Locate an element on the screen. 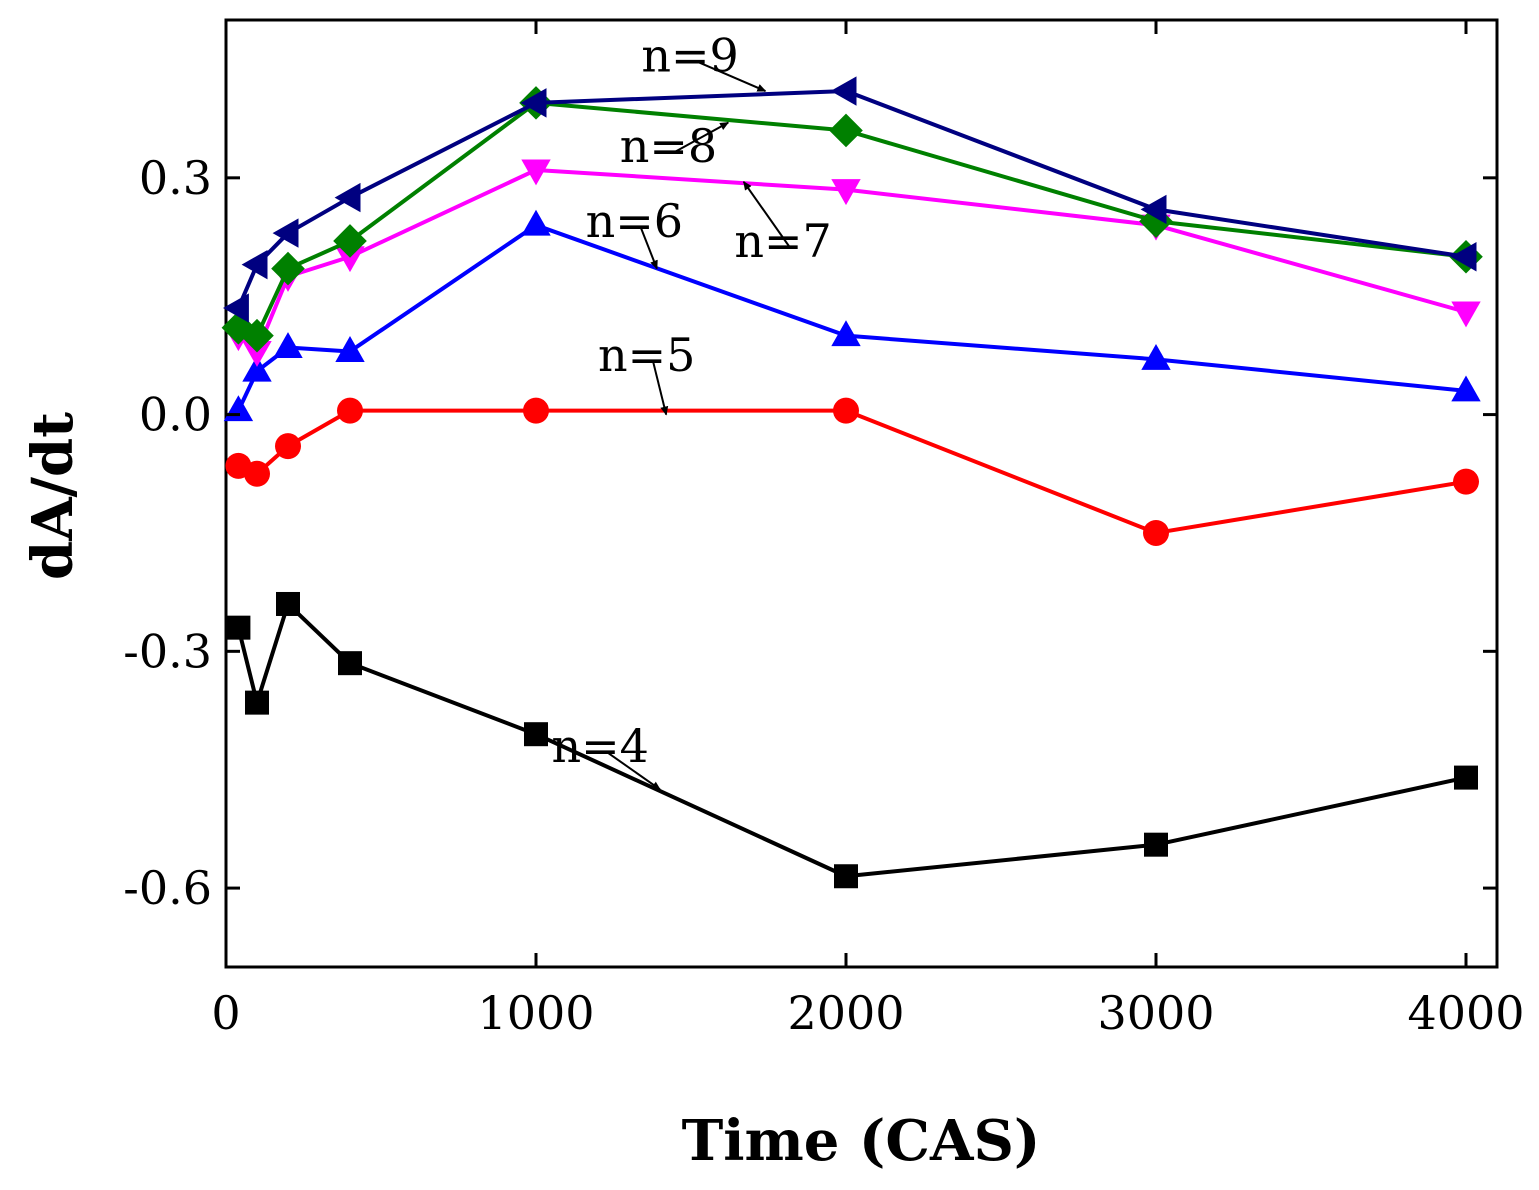 This screenshot has width=1539, height=1190. annotation-label-n5: n=5 is located at coordinates (646, 355).